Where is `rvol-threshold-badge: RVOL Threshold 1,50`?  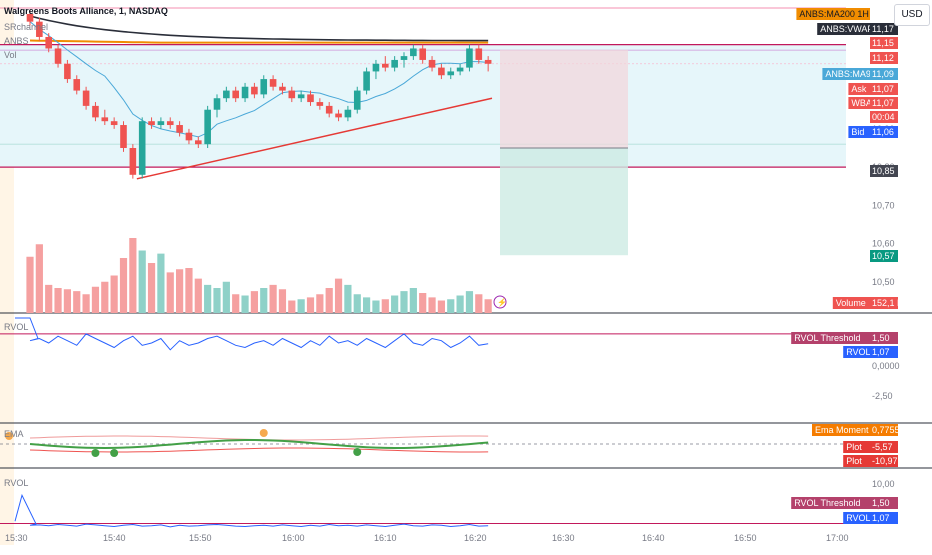 rvol-threshold-badge: RVOL Threshold 1,50 is located at coordinates (844, 338).